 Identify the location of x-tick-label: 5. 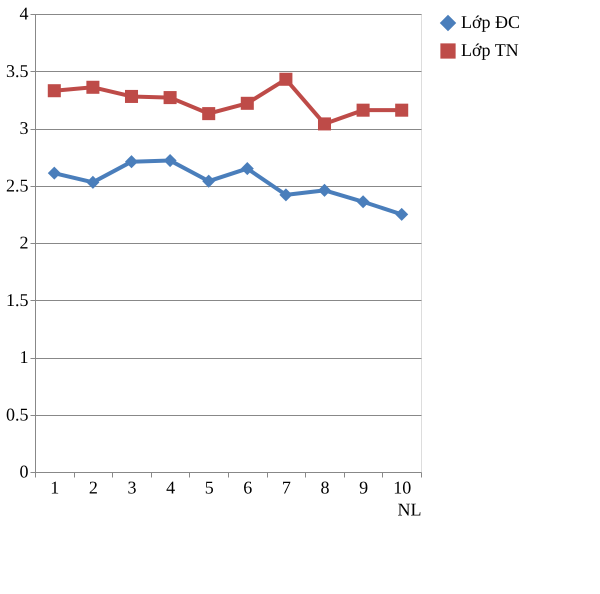
(209, 488).